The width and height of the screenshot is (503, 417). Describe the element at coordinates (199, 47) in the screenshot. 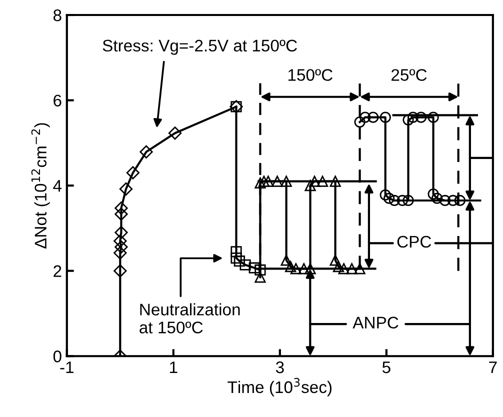

I see `annotation: Stress: Vg=-2.5V at 150ºC` at that location.